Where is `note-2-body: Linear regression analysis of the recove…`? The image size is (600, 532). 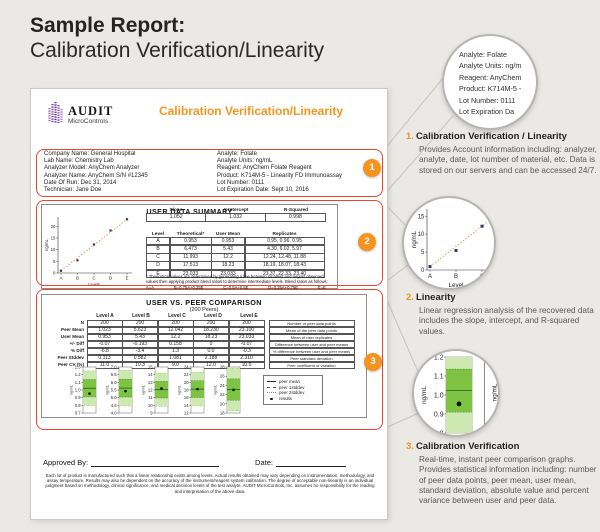 note-2-body: Linear regression analysis of the recove… is located at coordinates (506, 321).